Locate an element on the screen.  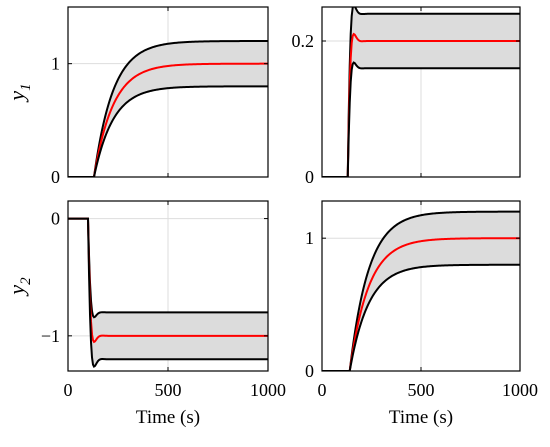
y-axis-title: y2 is located at coordinates (19, 287).